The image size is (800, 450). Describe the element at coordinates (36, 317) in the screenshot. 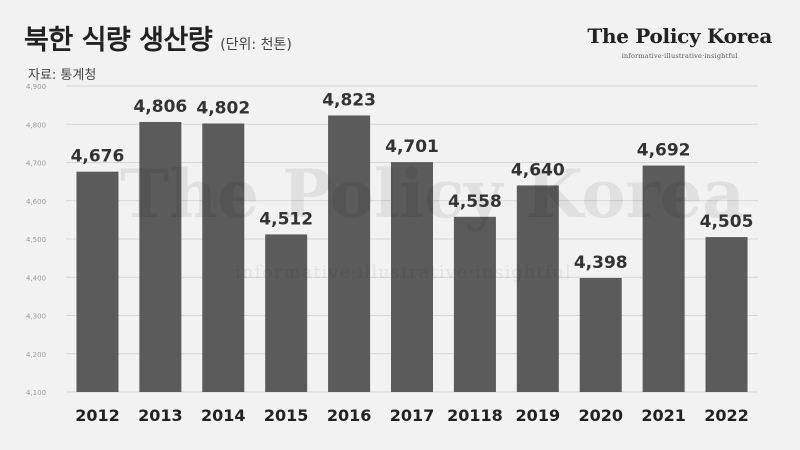

I see `y-tick-label: 4,300` at that location.